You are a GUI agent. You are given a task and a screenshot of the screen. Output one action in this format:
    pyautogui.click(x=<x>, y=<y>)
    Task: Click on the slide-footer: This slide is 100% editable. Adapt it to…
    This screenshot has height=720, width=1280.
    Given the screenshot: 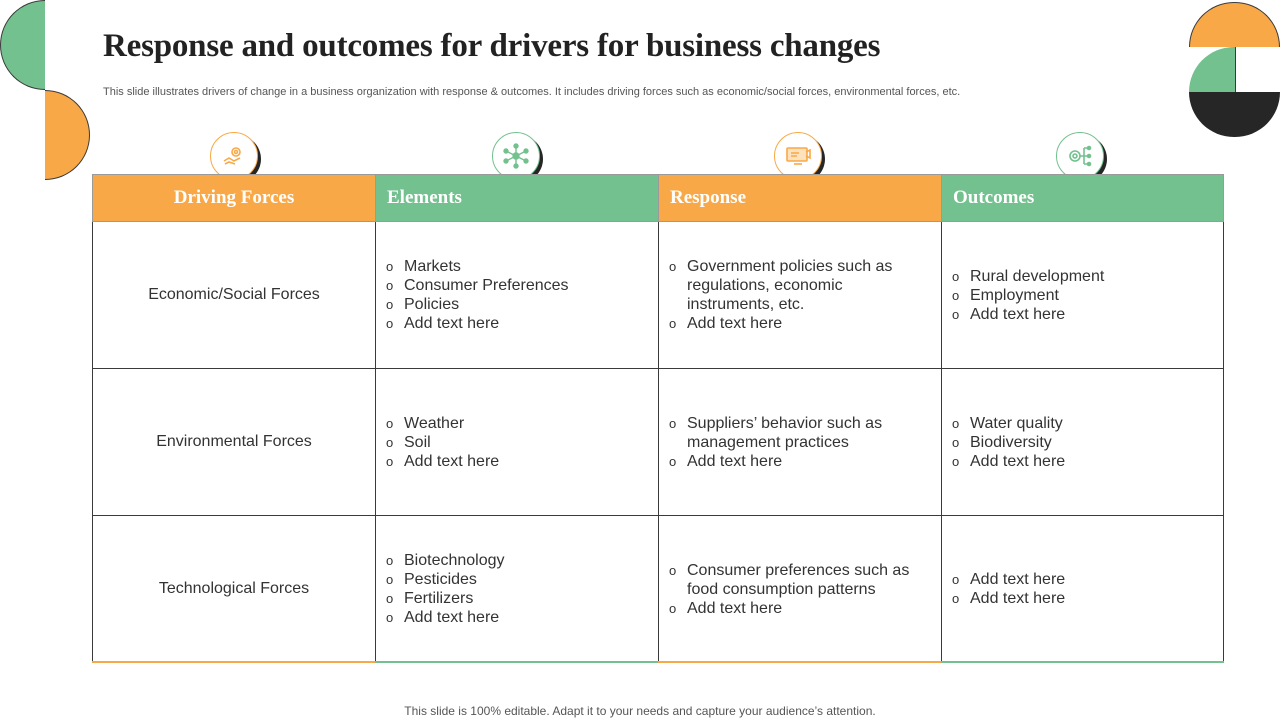 What is the action you would take?
    pyautogui.click(x=640, y=711)
    